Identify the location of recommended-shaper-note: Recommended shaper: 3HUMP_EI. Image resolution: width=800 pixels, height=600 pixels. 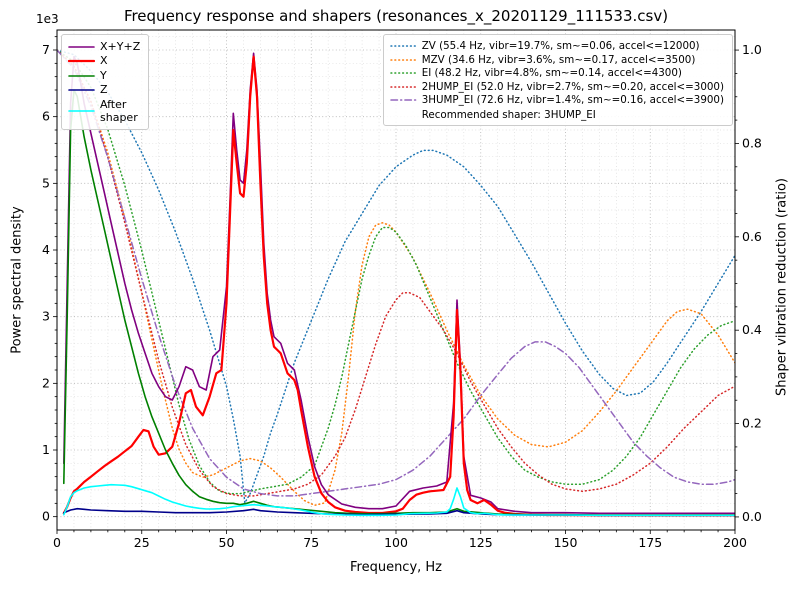
(508, 114).